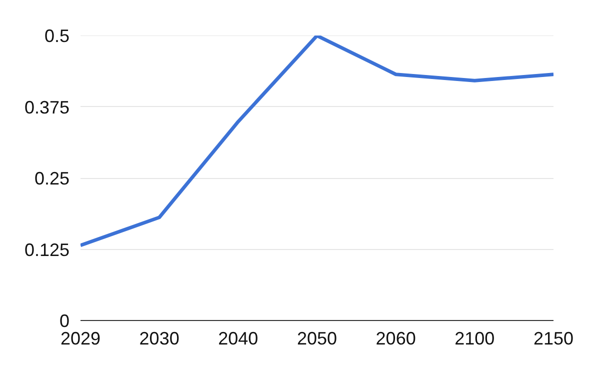 This screenshot has height=376, width=597. I want to click on y-tick-label: 0.125, so click(47, 250).